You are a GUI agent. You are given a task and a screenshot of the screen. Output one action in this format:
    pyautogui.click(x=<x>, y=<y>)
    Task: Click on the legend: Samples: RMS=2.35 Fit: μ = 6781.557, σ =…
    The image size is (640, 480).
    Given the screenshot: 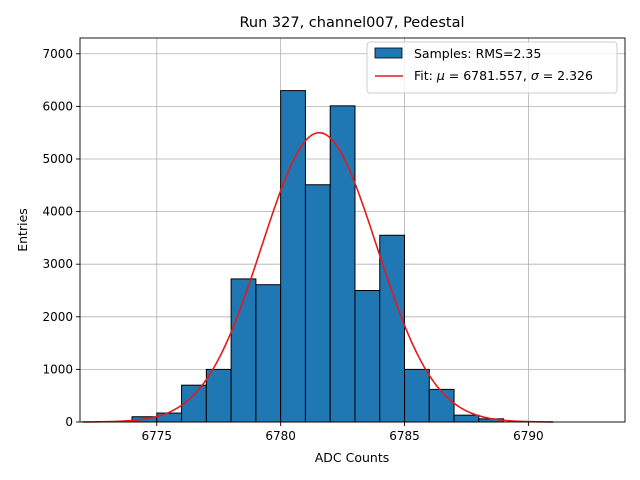 What is the action you would take?
    pyautogui.click(x=492, y=67)
    